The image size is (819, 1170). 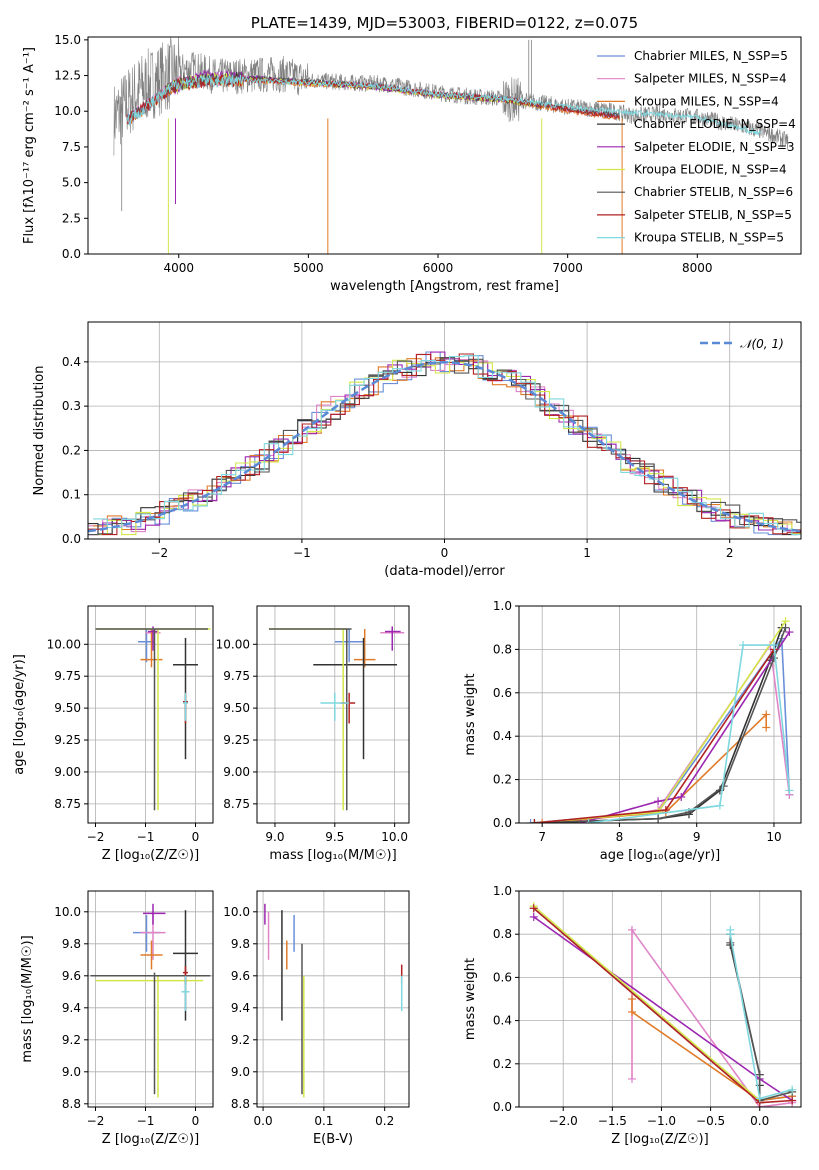 I want to click on y-tick-label: 9.0, so click(x=240, y=1072).